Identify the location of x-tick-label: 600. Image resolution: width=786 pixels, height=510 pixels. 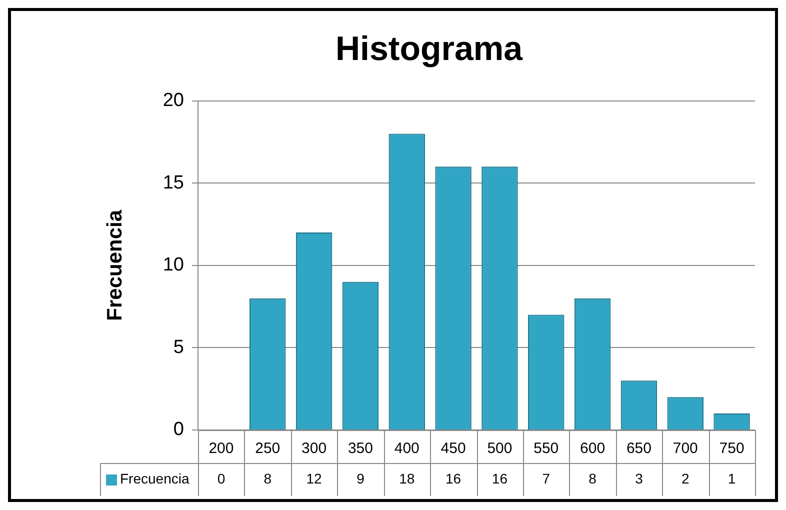
(593, 449).